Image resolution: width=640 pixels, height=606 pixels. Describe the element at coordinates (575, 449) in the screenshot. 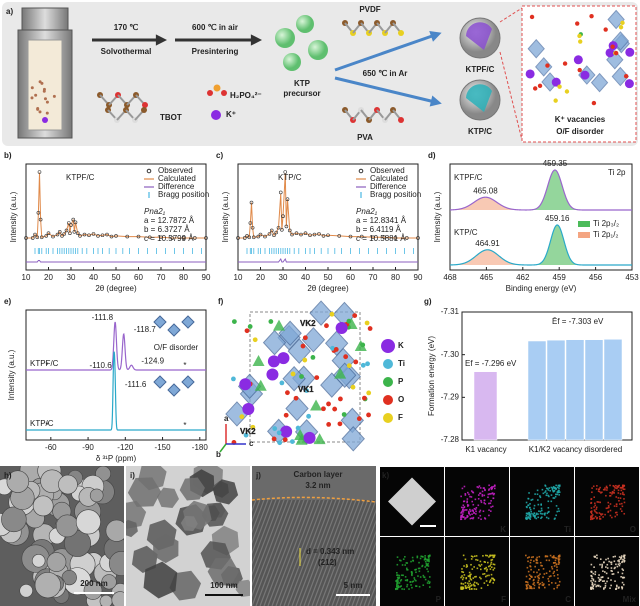

I see `x-tick-label: K1/K2 vacancy disordered` at that location.